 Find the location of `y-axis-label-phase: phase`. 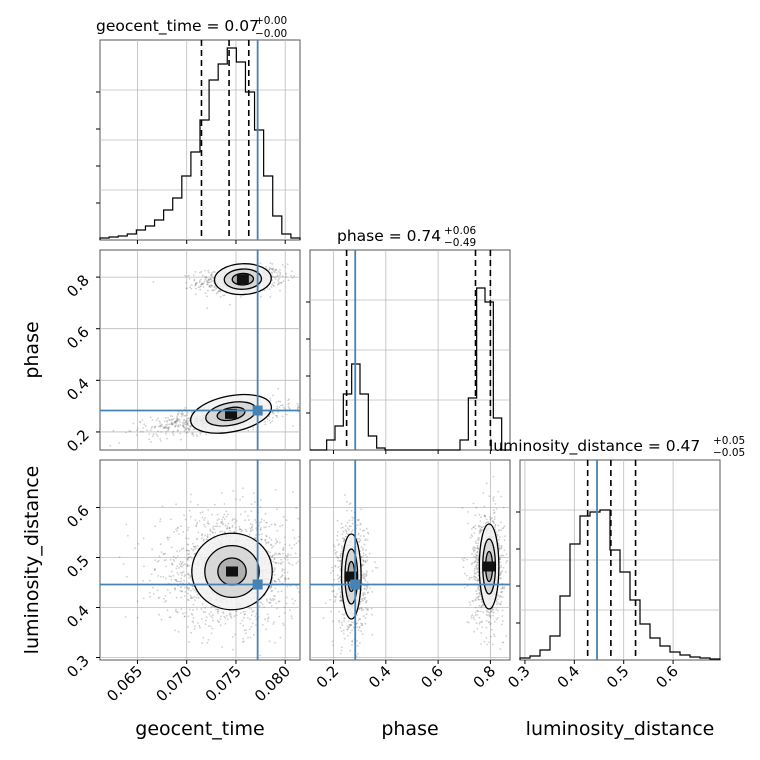

y-axis-label-phase: phase is located at coordinates (32, 349).